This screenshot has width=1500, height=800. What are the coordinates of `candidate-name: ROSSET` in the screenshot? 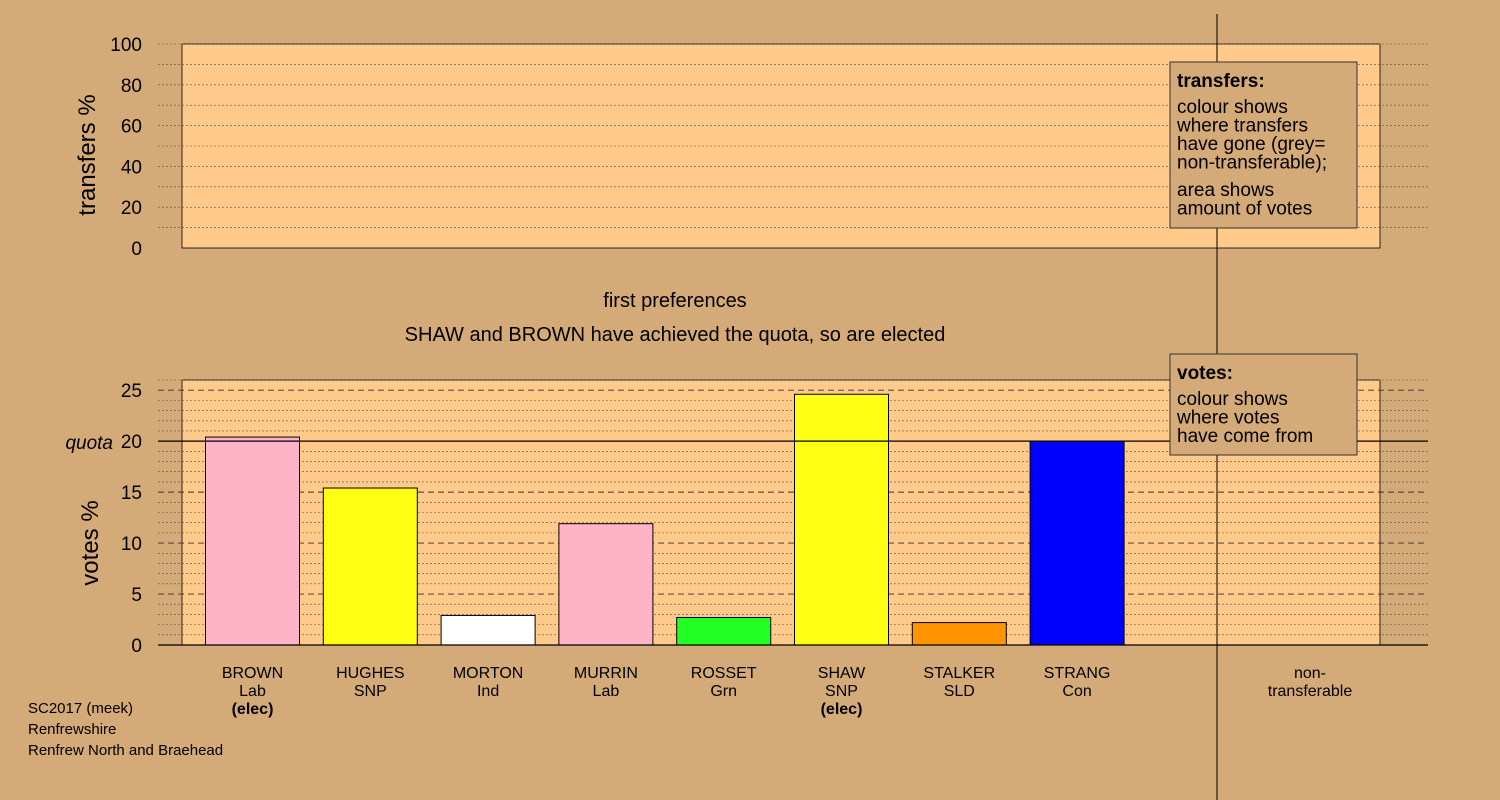 It's located at (724, 673).